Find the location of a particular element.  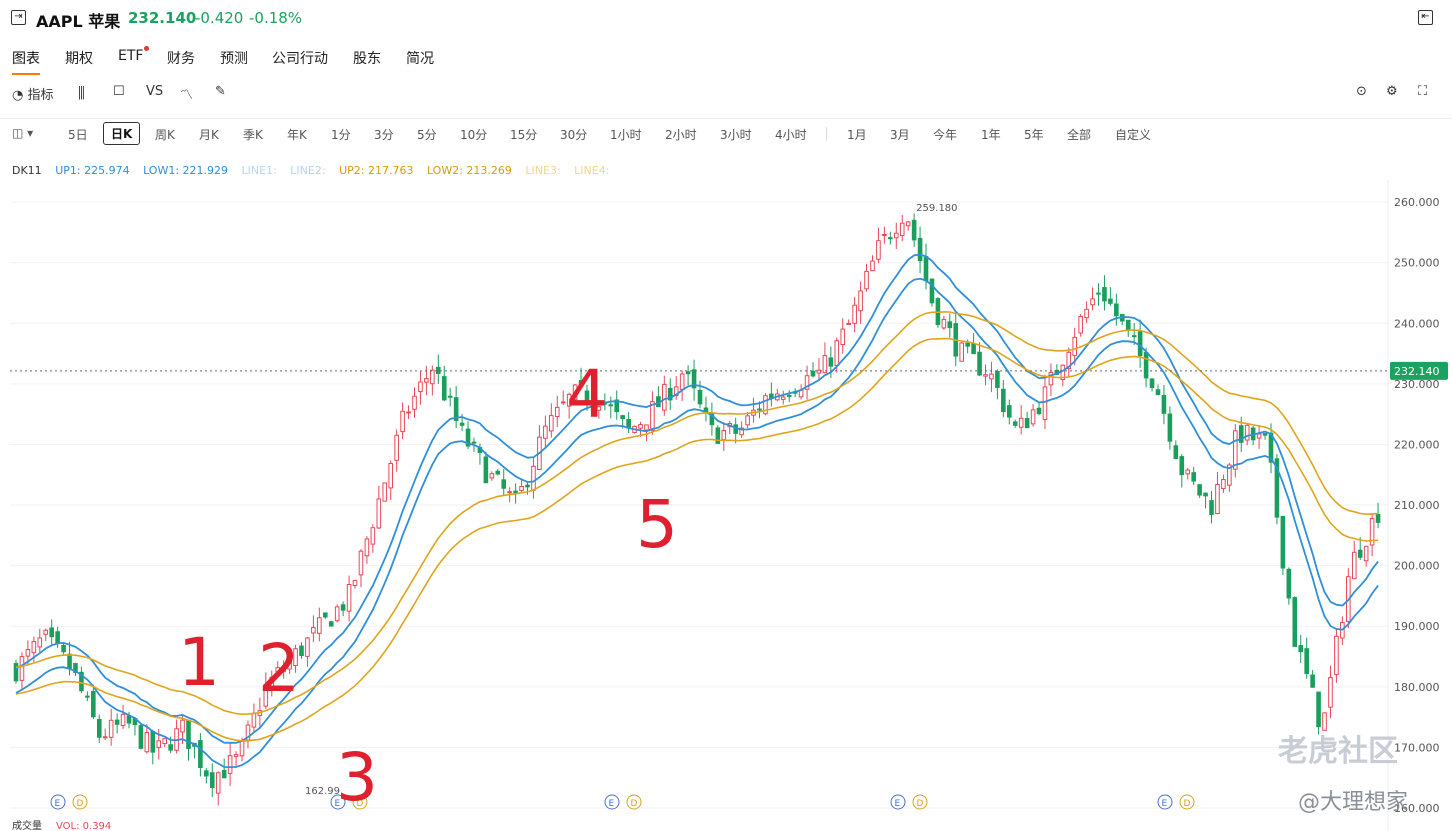

trend-icon: 〽 is located at coordinates (187, 95).